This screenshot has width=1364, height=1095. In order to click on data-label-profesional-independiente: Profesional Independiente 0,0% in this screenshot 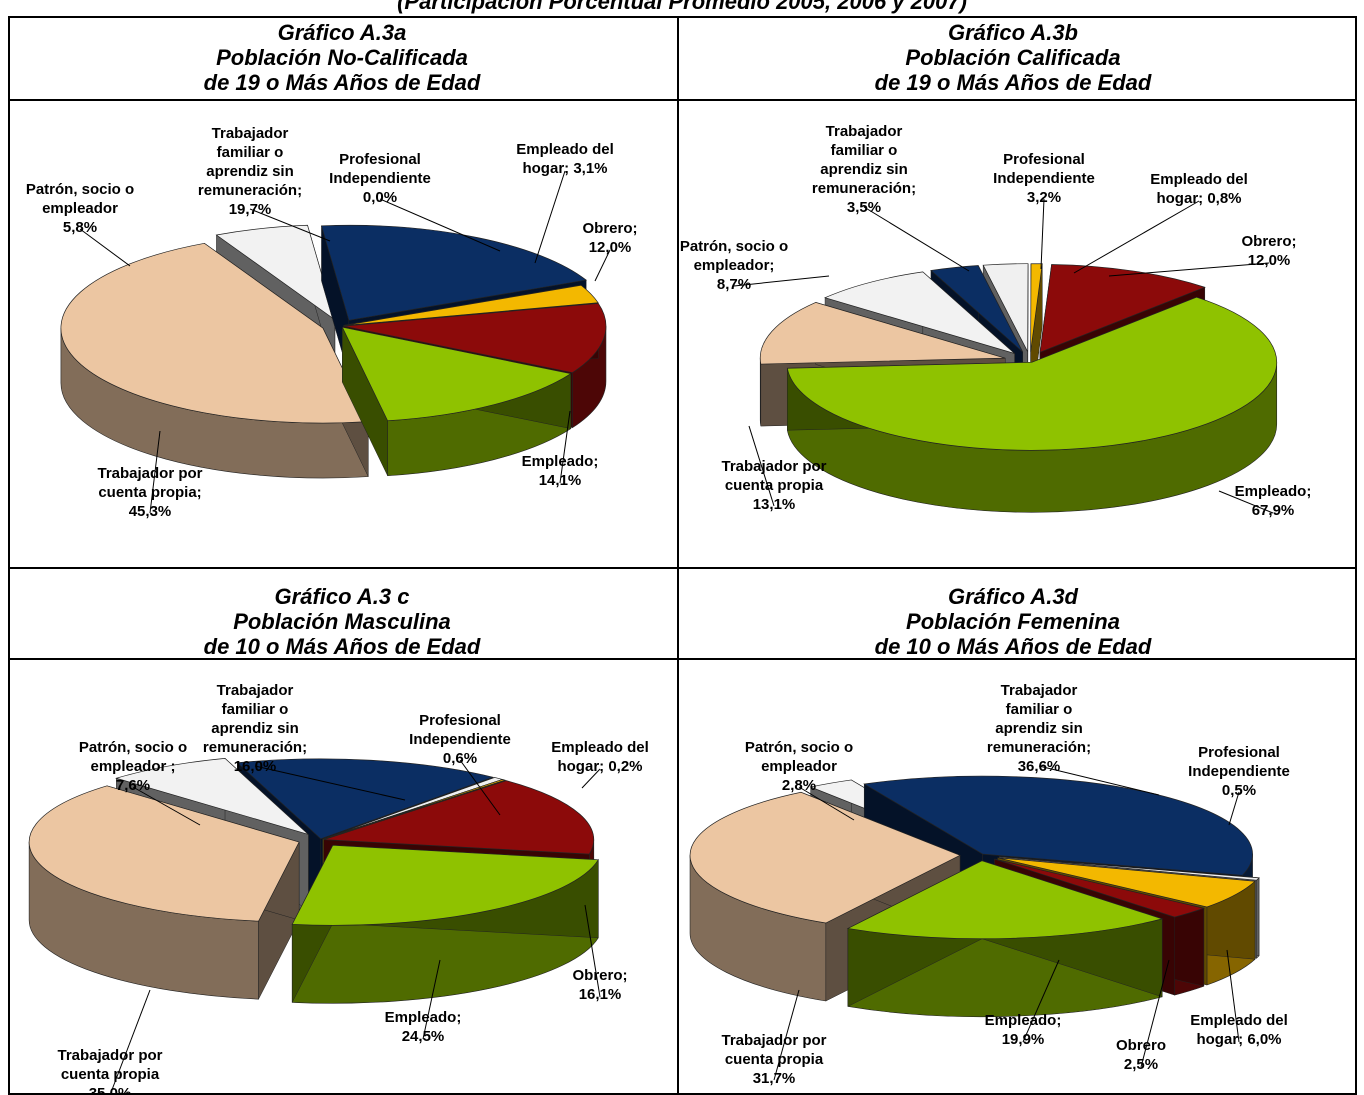, I will do `click(380, 178)`.